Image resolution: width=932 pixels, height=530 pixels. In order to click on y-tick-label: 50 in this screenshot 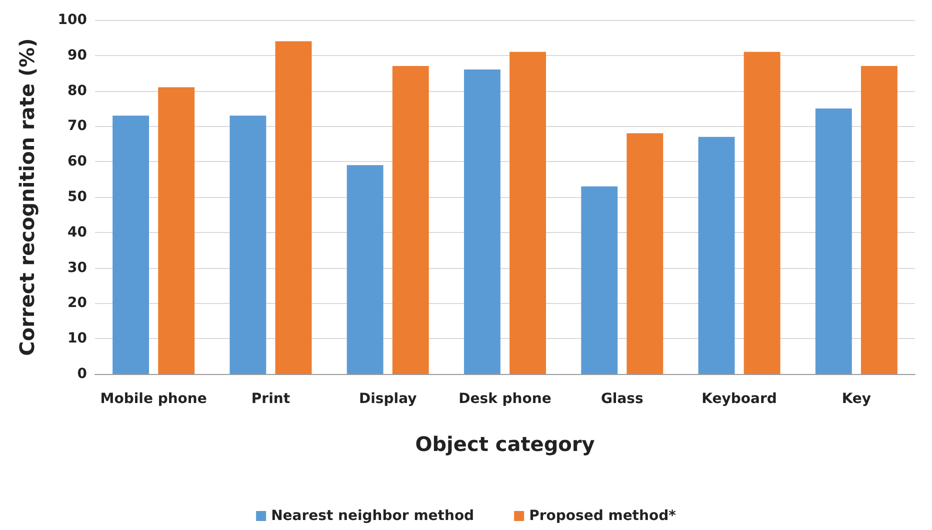, I will do `click(78, 197)`.